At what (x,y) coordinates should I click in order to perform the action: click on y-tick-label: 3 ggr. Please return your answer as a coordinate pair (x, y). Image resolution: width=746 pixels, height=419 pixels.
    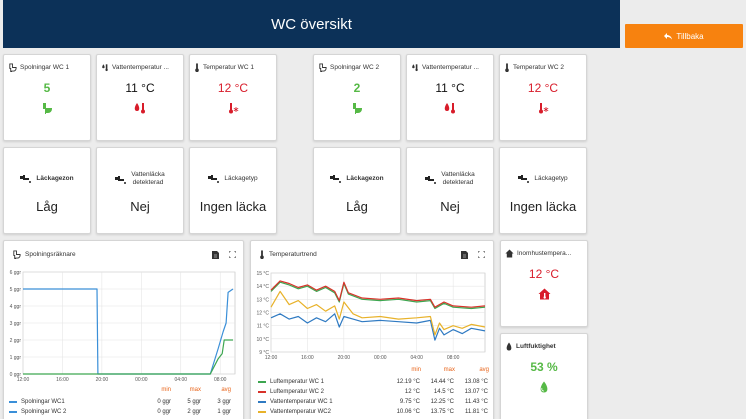
    Looking at the image, I should click on (16, 324).